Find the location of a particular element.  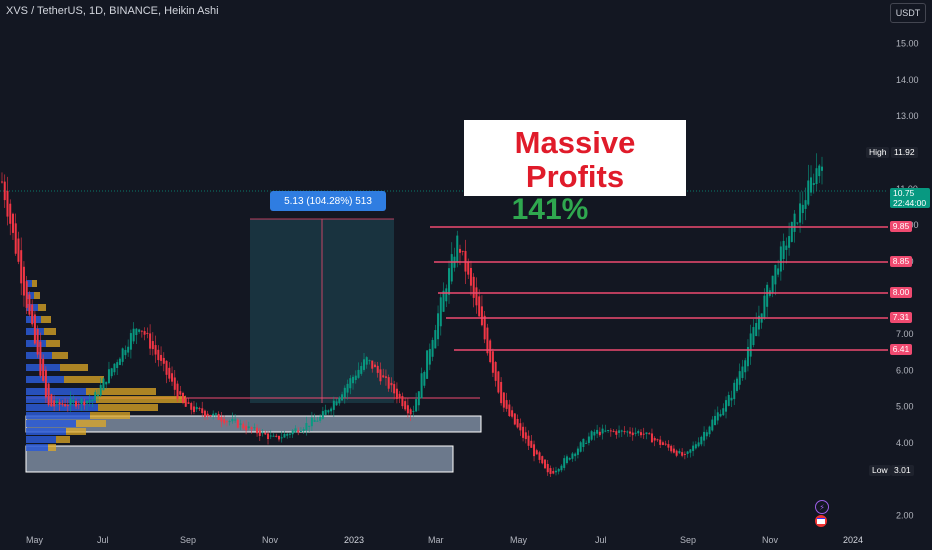

lightning-icon: ⚡ is located at coordinates (822, 507).